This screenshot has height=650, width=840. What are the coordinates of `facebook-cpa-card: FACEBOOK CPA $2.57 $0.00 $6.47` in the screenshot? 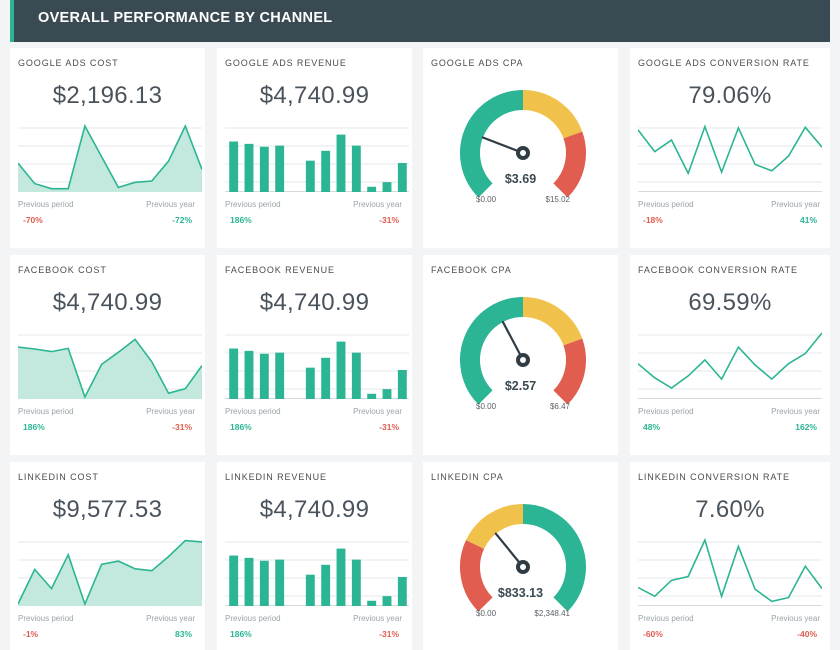 It's located at (520, 355).